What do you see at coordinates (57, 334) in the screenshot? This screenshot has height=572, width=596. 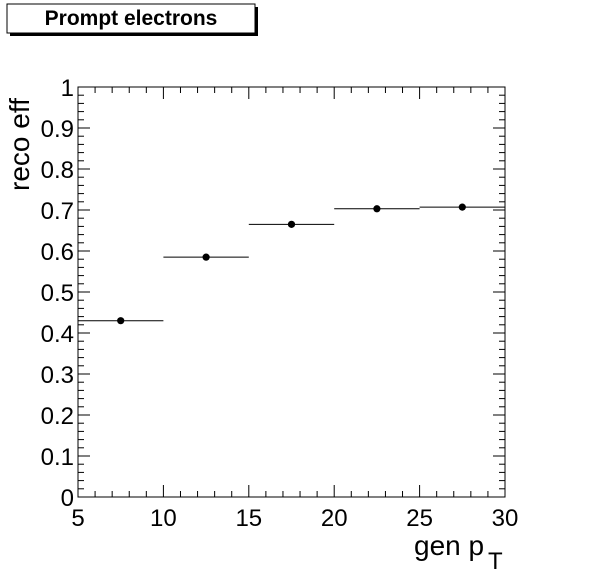 I see `y-tick-label: 0.4` at bounding box center [57, 334].